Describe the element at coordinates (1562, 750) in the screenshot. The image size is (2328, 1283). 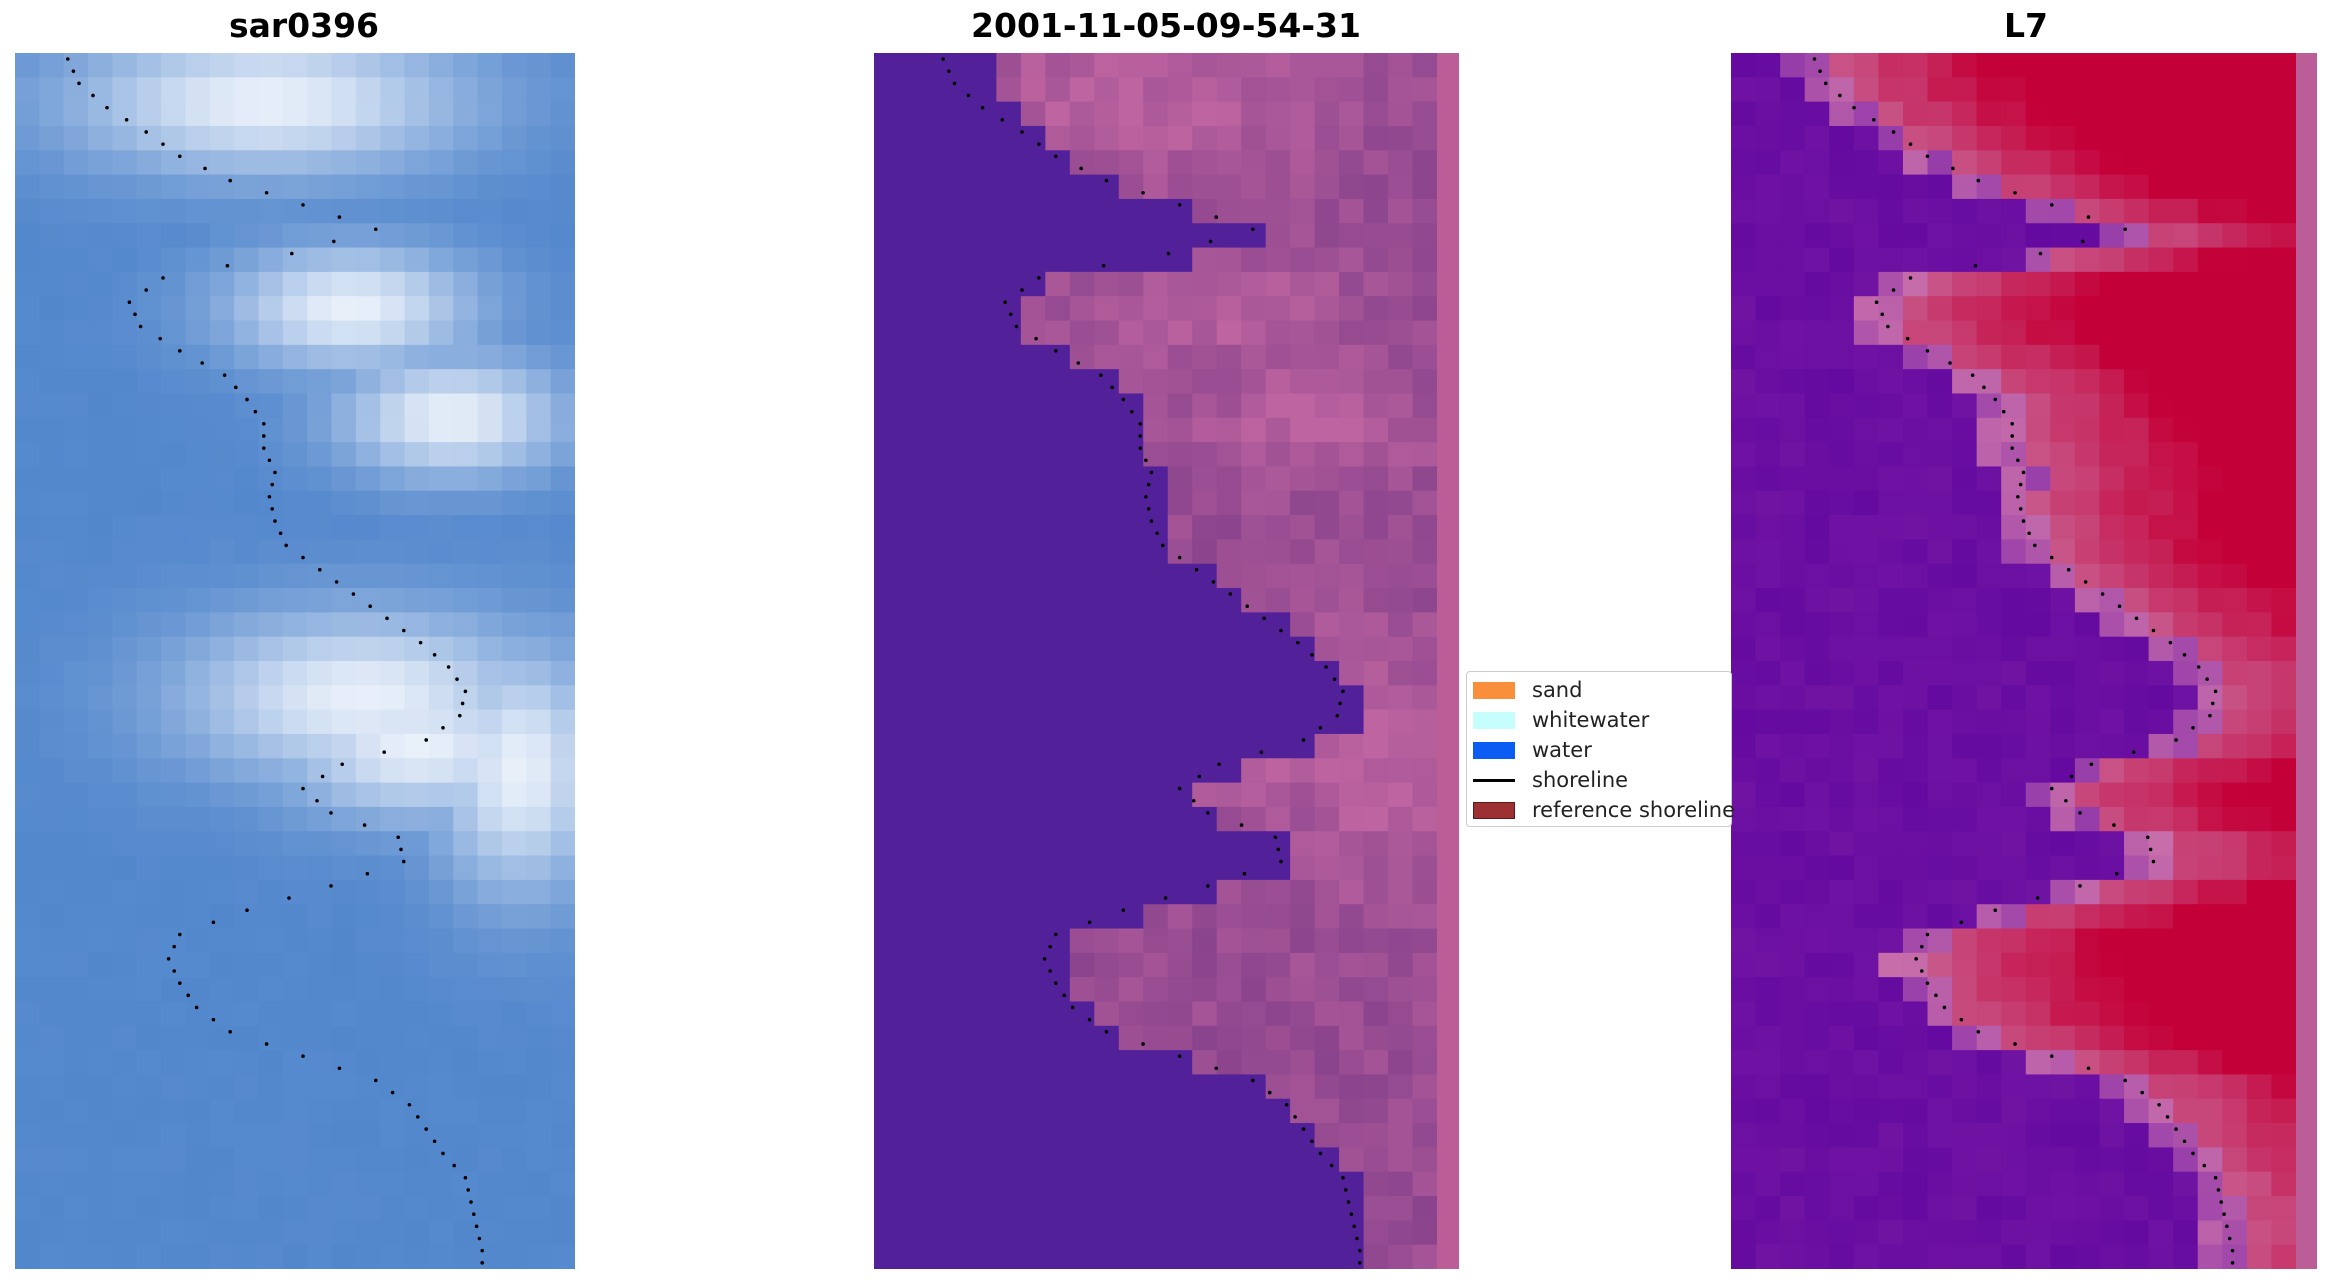
I see `legend-label: water` at that location.